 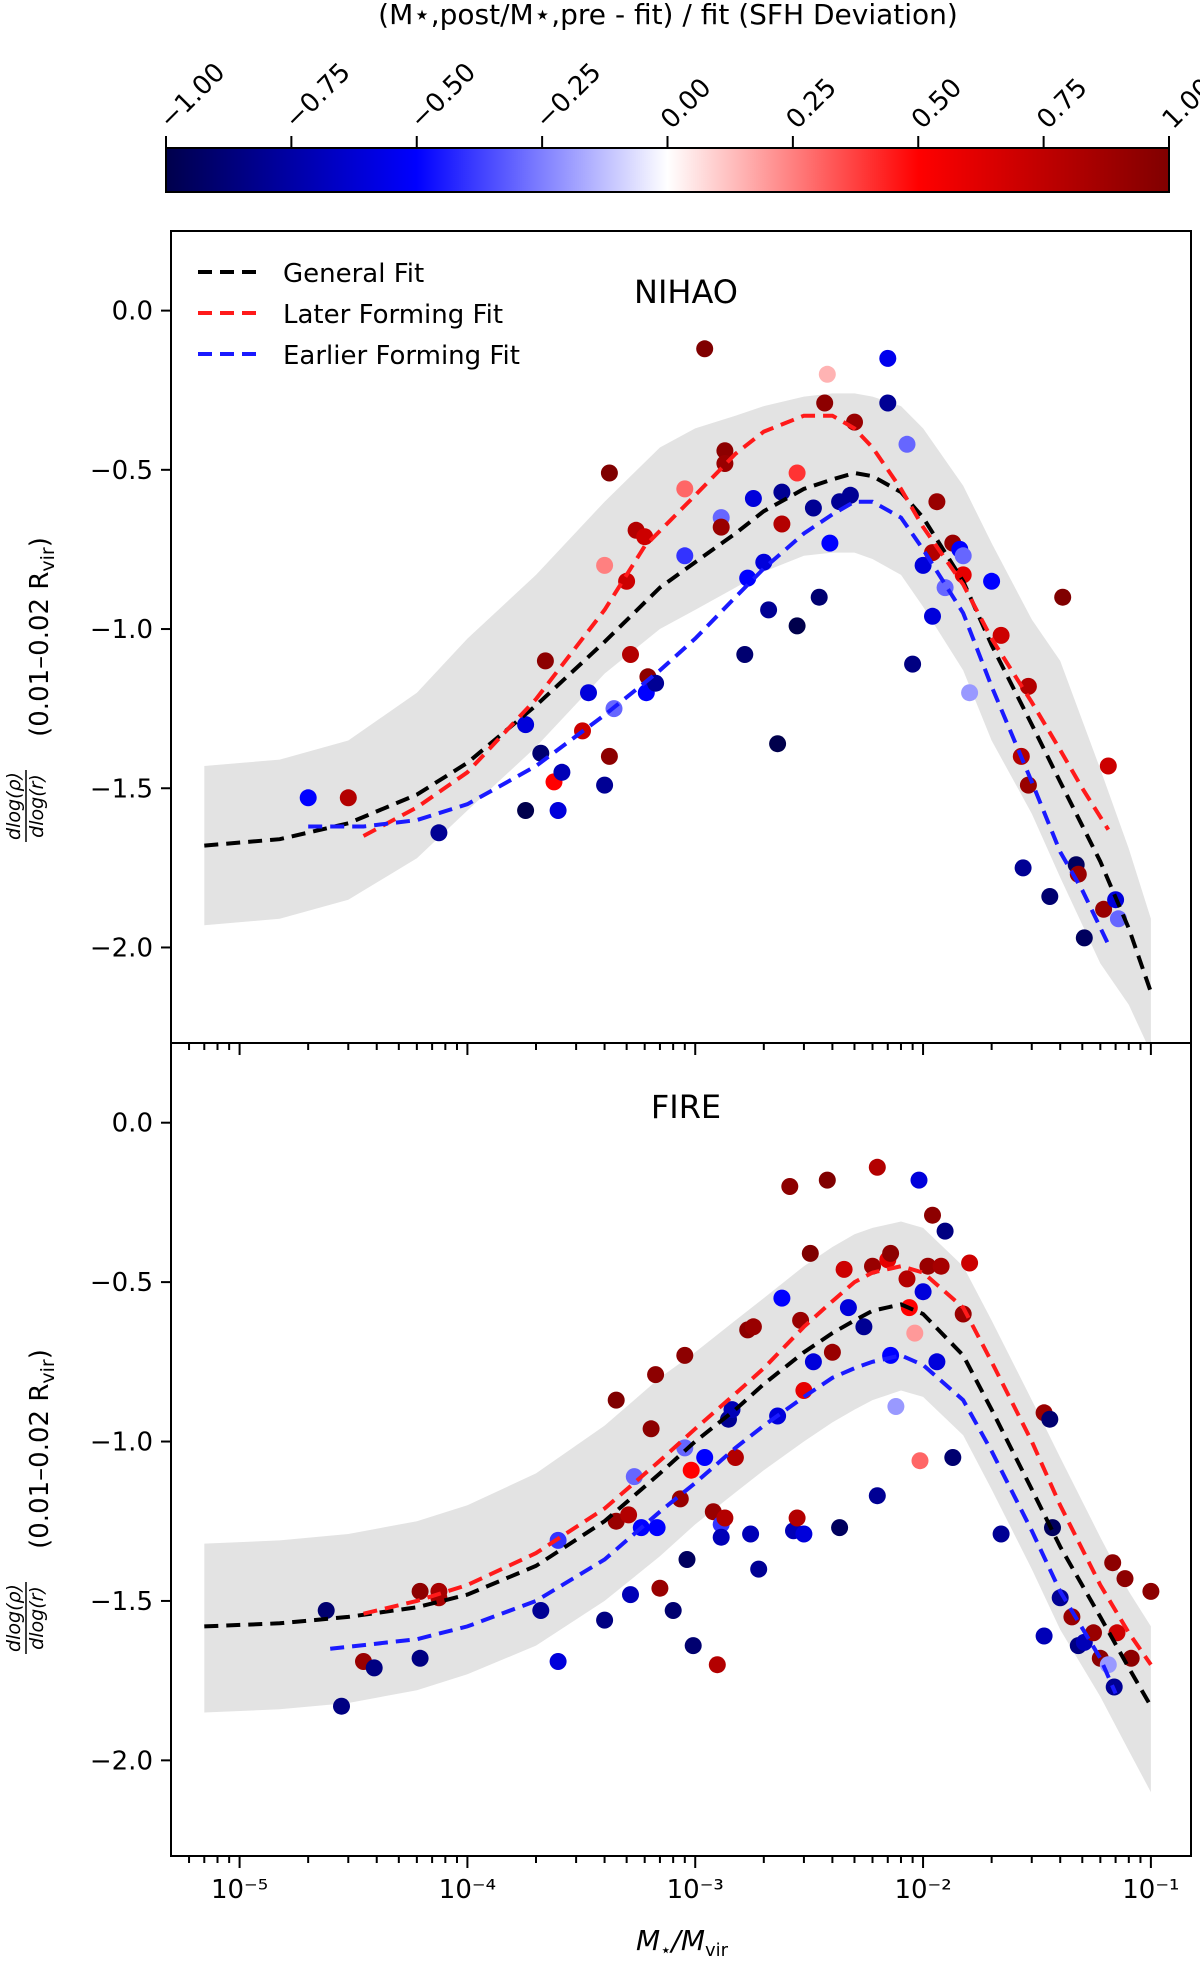 What do you see at coordinates (393, 315) in the screenshot?
I see `legend-label-later: Later Forming Fit` at bounding box center [393, 315].